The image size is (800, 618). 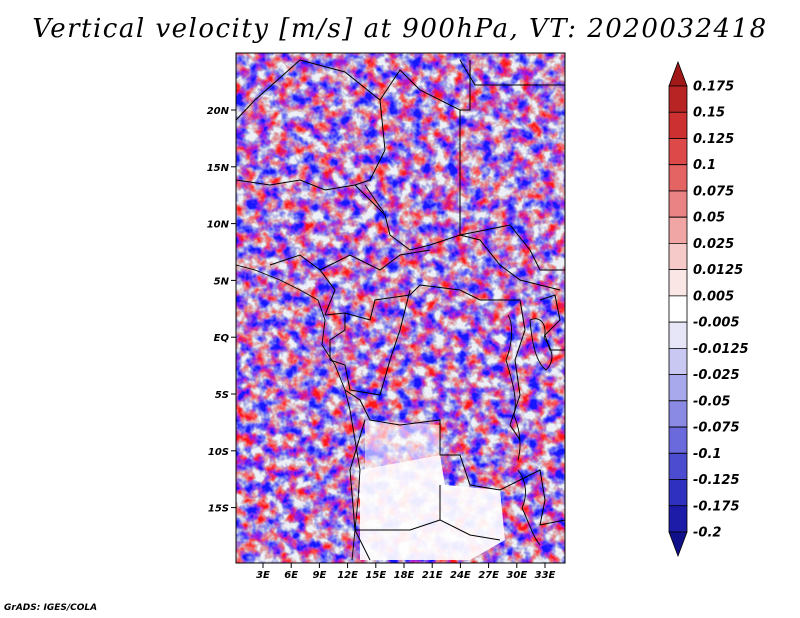 What do you see at coordinates (721, 349) in the screenshot?
I see `colorbar-label: -0.0125` at bounding box center [721, 349].